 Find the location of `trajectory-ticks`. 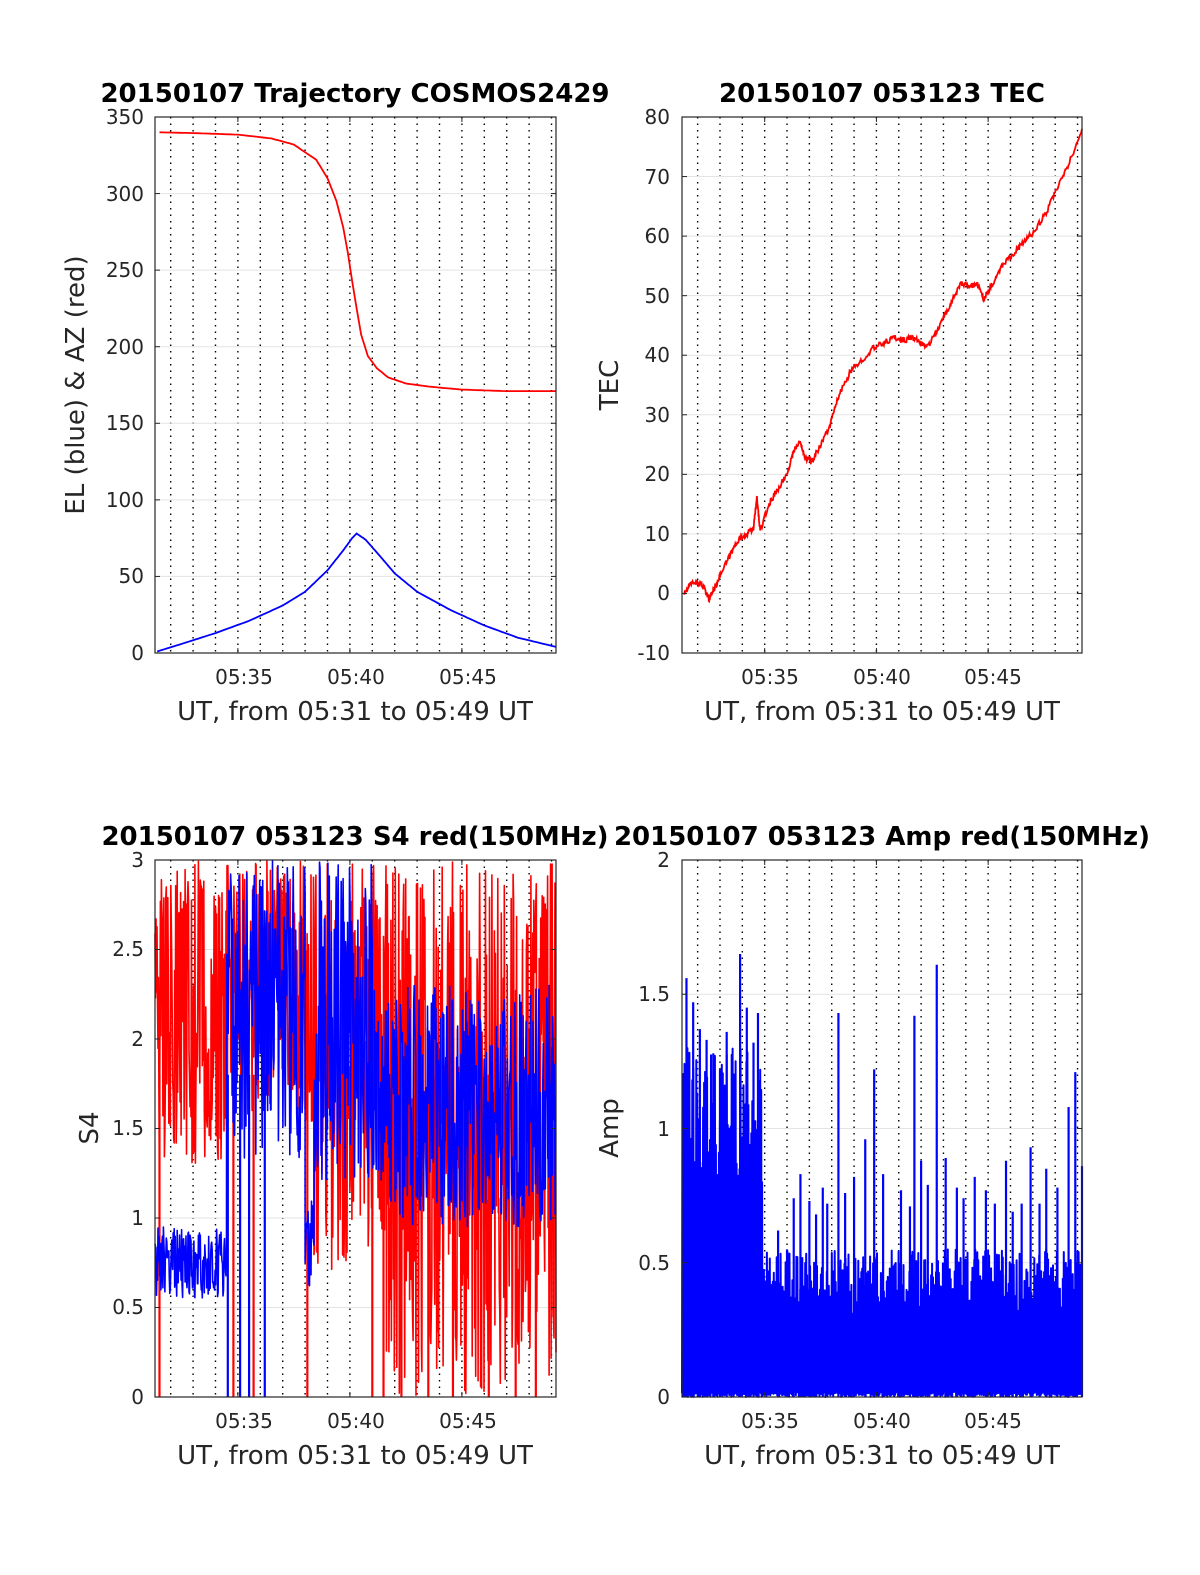

trajectory-ticks is located at coordinates (355, 385).